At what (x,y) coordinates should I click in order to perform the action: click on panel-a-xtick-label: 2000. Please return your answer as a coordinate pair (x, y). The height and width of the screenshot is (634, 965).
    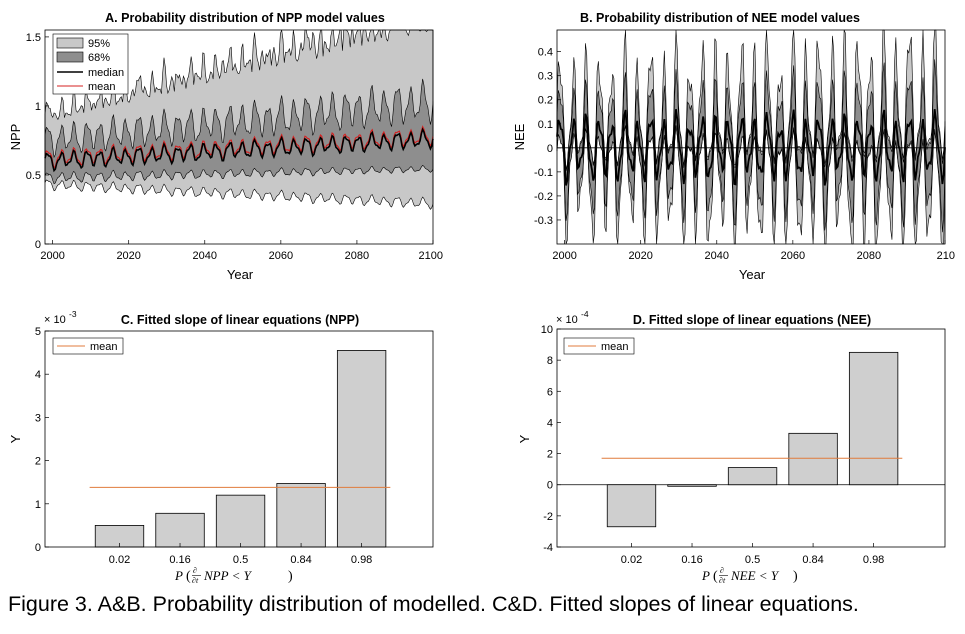
    Looking at the image, I should click on (52, 256).